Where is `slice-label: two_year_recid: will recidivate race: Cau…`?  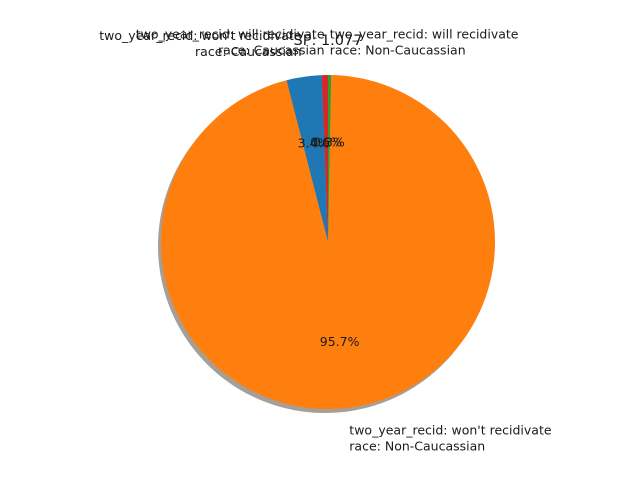
slice-label: two_year_recid: will recidivate race: Cau… is located at coordinates (230, 41).